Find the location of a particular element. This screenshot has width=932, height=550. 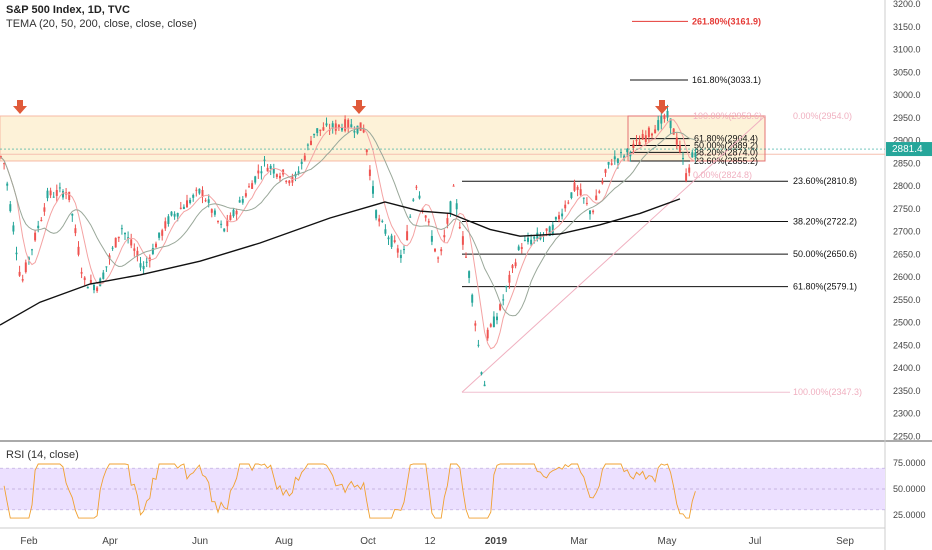

price-axis-tick: 2400.0 is located at coordinates (907, 368).